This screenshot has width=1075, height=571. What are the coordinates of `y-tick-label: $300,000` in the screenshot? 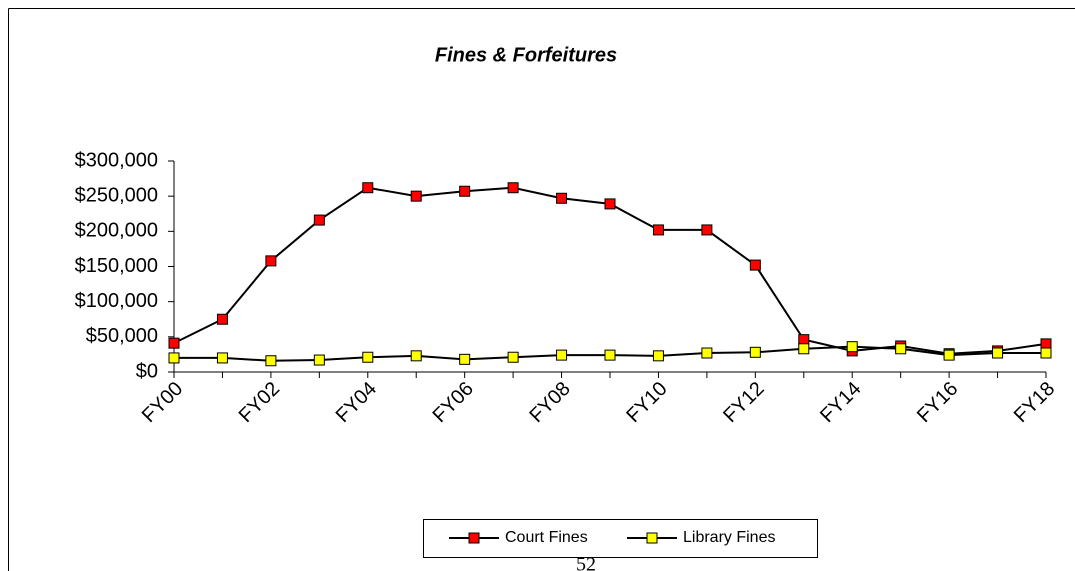 It's located at (116, 160).